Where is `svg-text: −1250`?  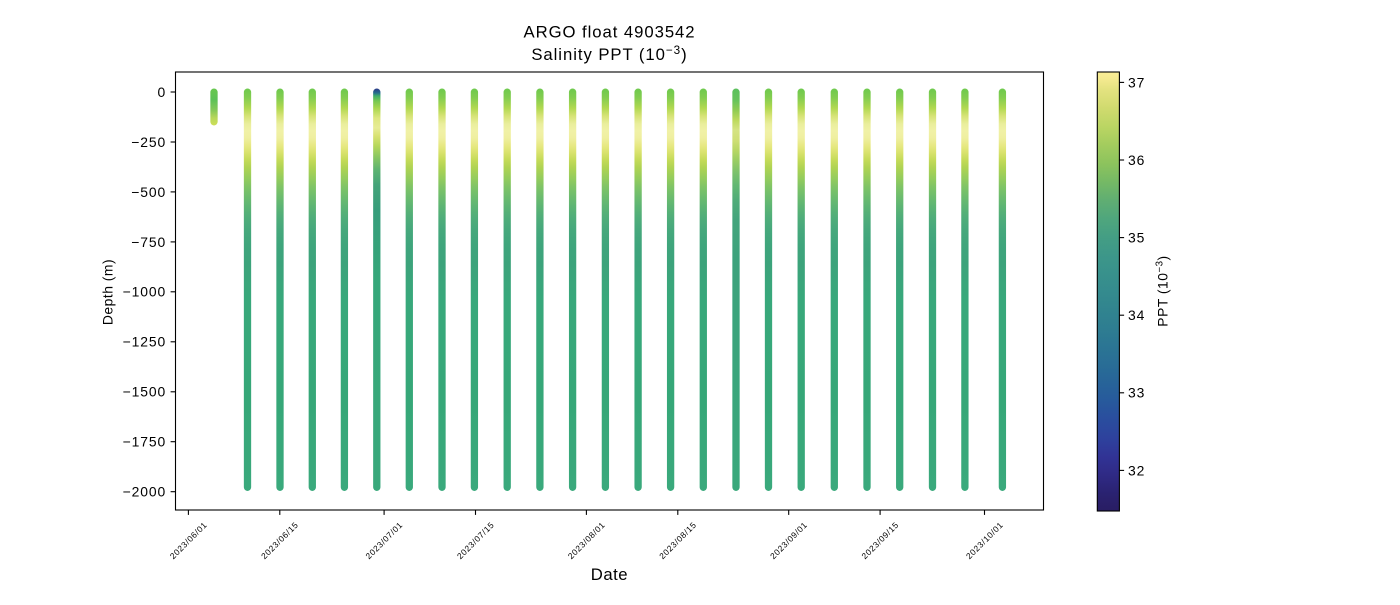 svg-text: −1250 is located at coordinates (145, 342).